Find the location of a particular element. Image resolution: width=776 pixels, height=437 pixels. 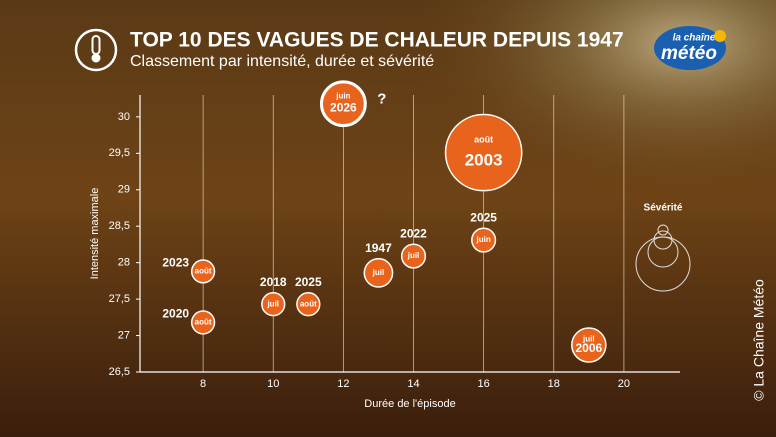

brand-line2: météo is located at coordinates (689, 53).